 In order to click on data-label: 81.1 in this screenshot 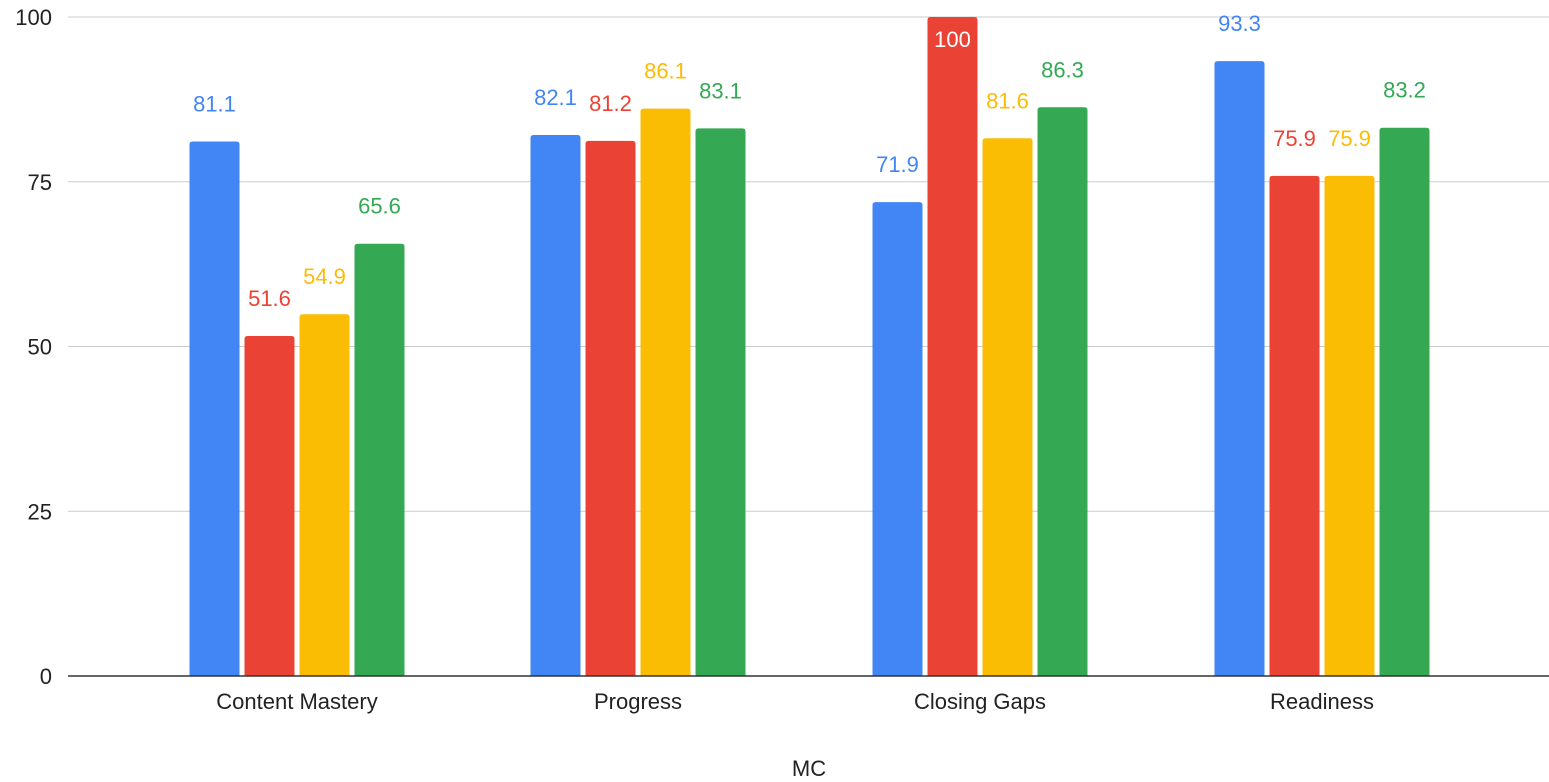, I will do `click(214, 104)`.